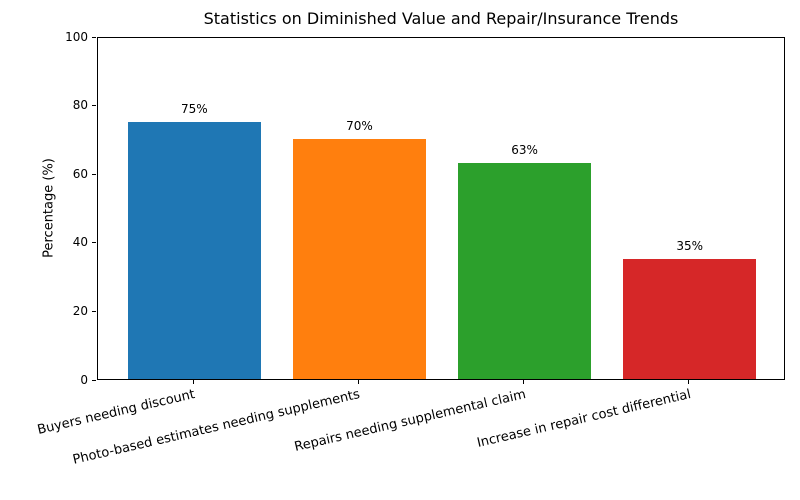 This screenshot has width=800, height=500. What do you see at coordinates (76, 36) in the screenshot?
I see `y-tick-label: 100` at bounding box center [76, 36].